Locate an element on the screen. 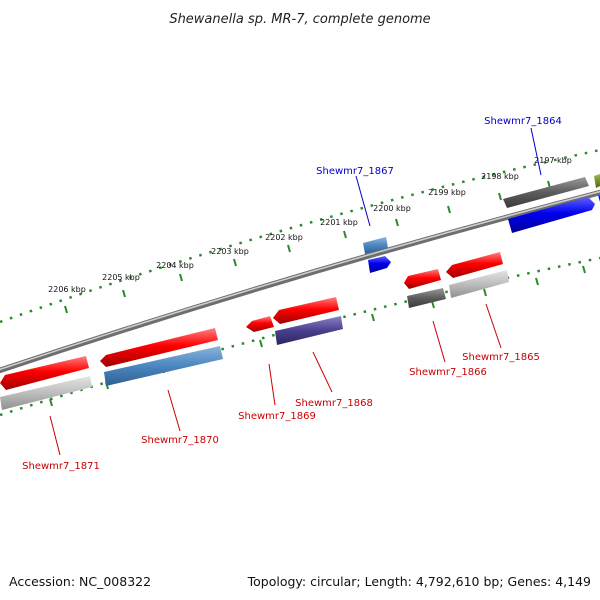 This screenshot has width=600, height=600. tick-label: 2202 kbp is located at coordinates (284, 237).